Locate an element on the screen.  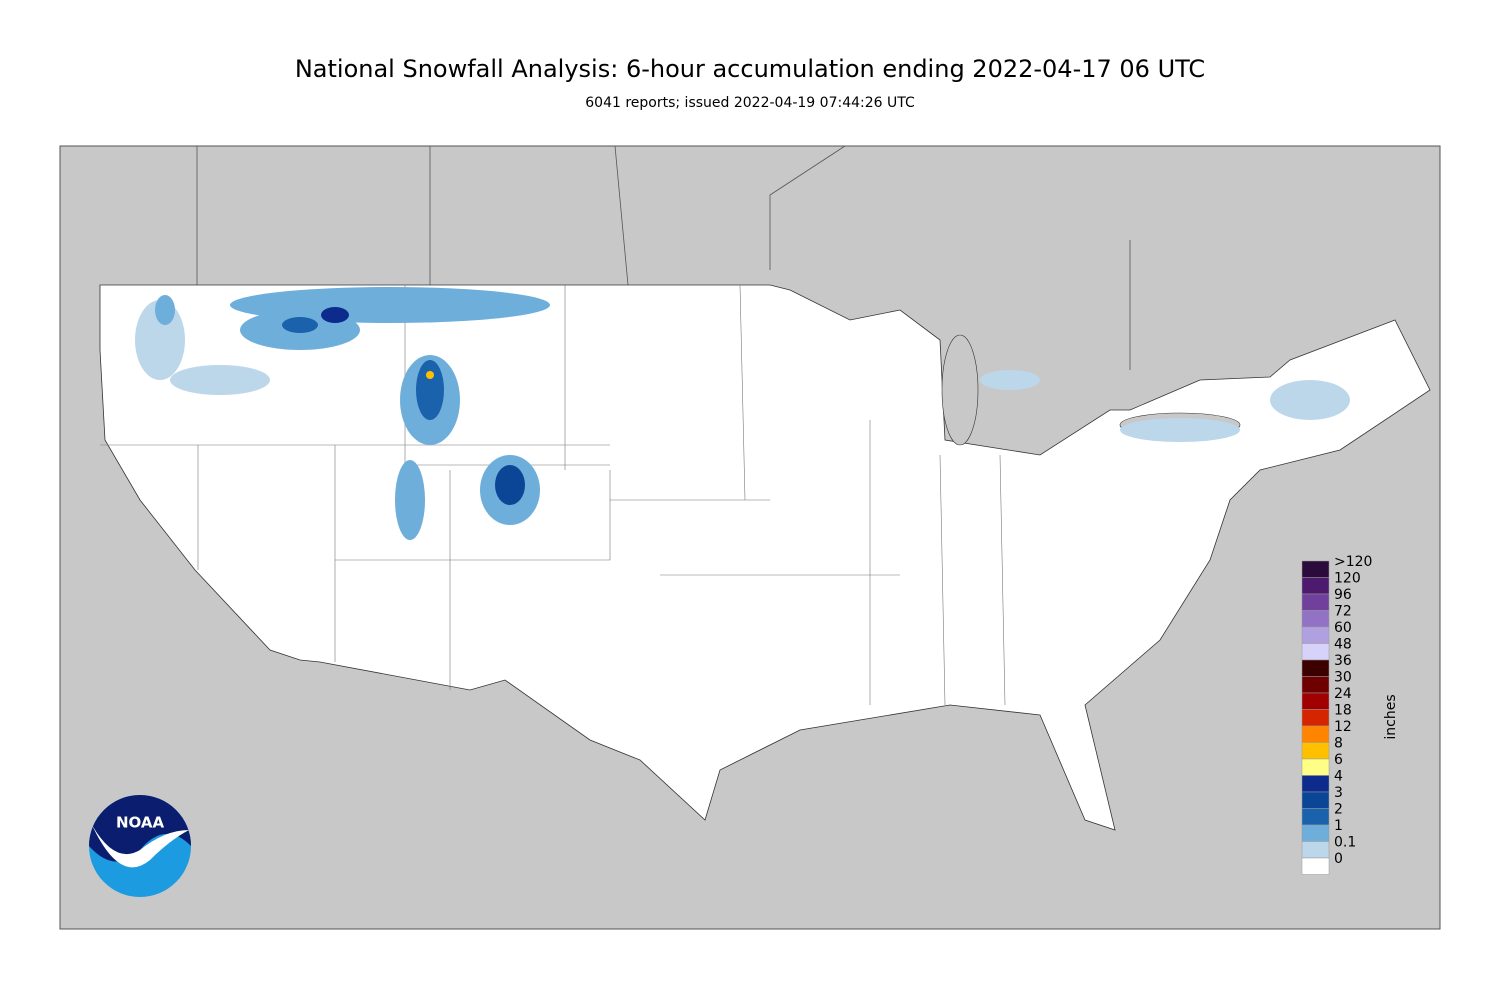
legend-label: >120 is located at coordinates (1353, 562).